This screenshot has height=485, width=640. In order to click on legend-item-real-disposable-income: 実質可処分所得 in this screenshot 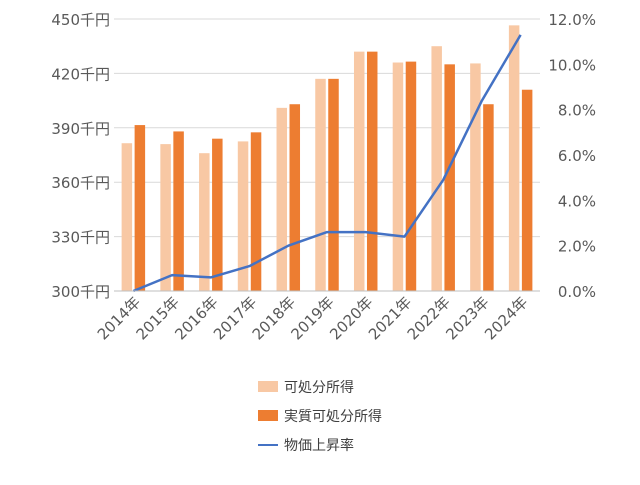, I will do `click(320, 415)`.